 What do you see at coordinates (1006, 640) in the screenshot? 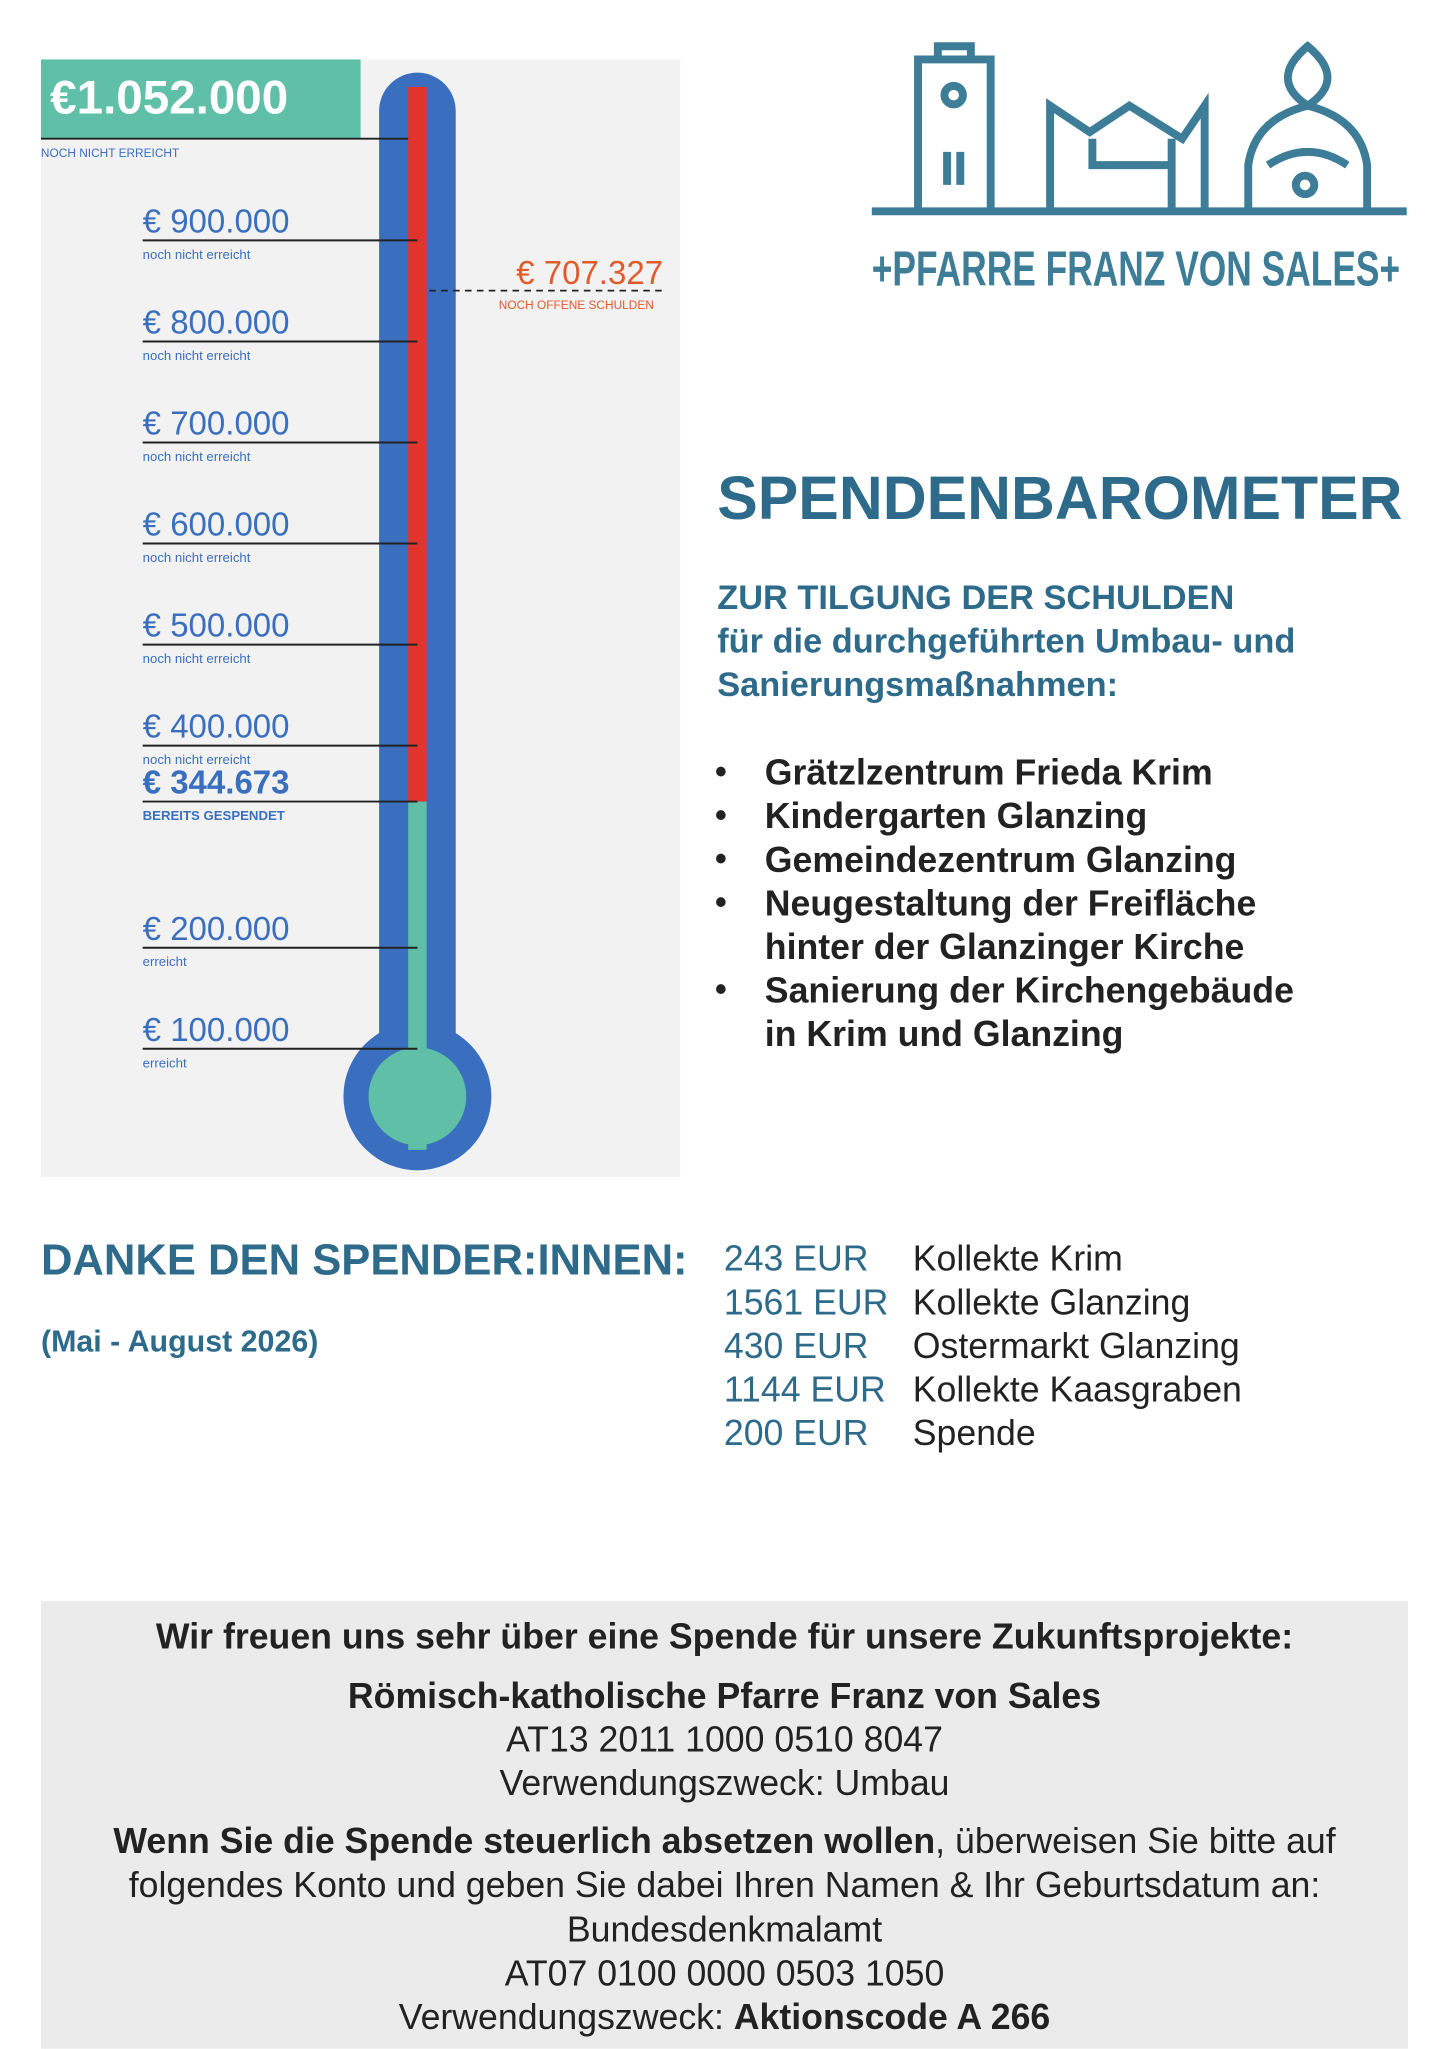
I see `subtitle-line: für die durchgeführten Umbau- und` at bounding box center [1006, 640].